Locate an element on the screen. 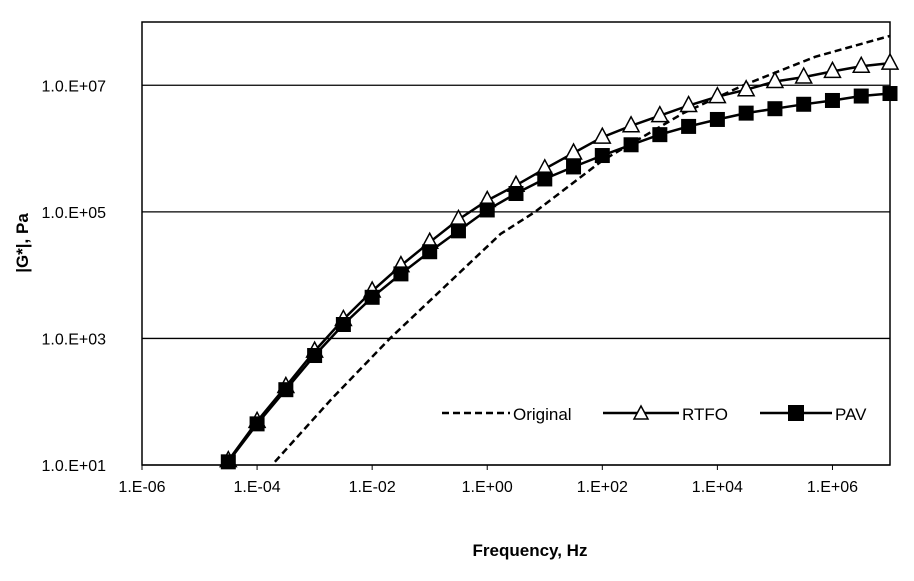 The width and height of the screenshot is (914, 581). legend-pav-marker is located at coordinates (796, 413).